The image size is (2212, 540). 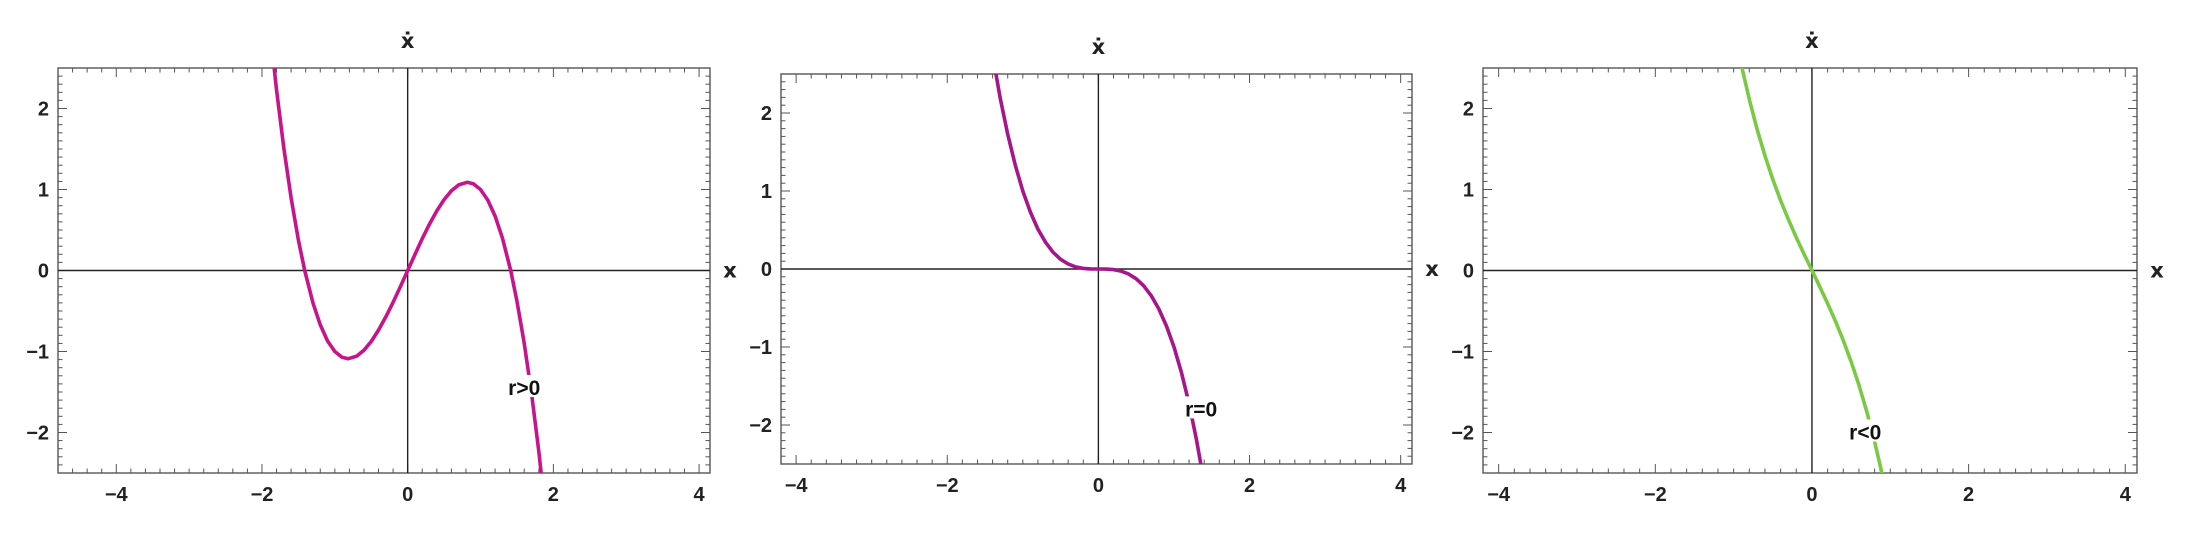 What do you see at coordinates (1865, 433) in the screenshot?
I see `curve-label: r<0` at bounding box center [1865, 433].